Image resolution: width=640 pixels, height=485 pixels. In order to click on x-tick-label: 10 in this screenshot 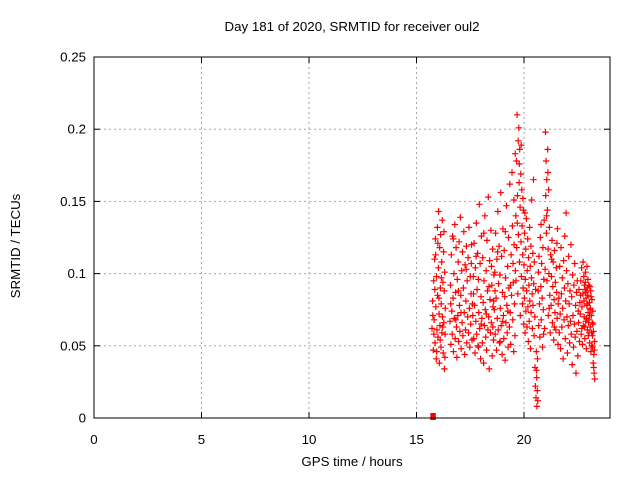, I will do `click(309, 439)`.